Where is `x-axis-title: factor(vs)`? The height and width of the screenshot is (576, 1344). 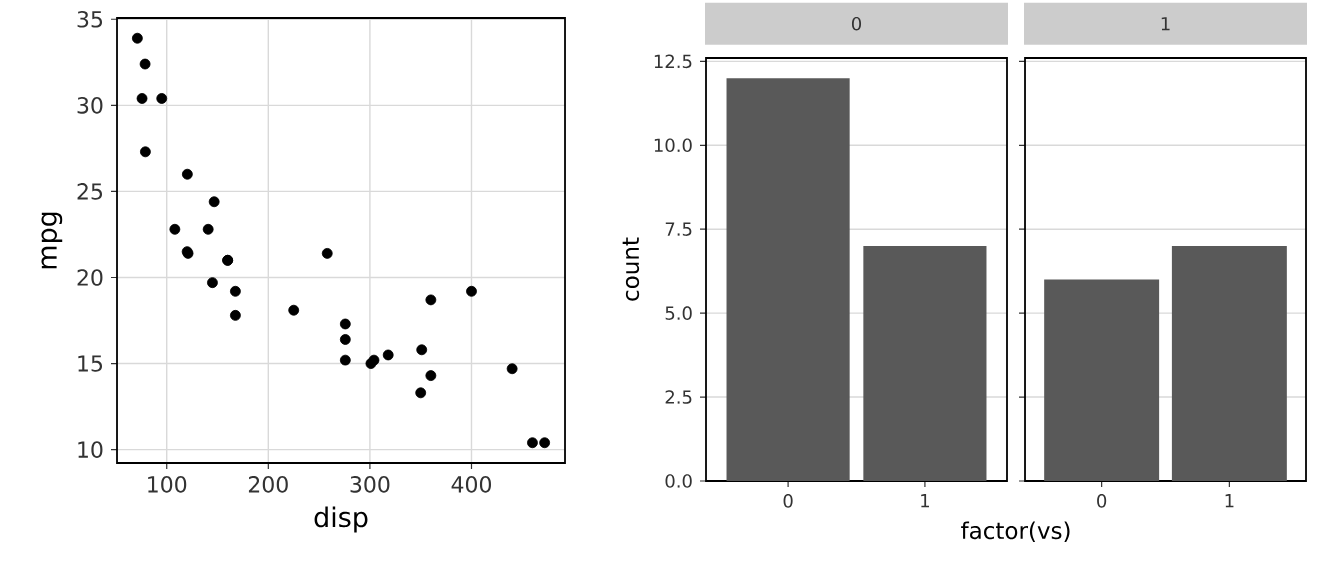 x-axis-title: factor(vs) is located at coordinates (1015, 531).